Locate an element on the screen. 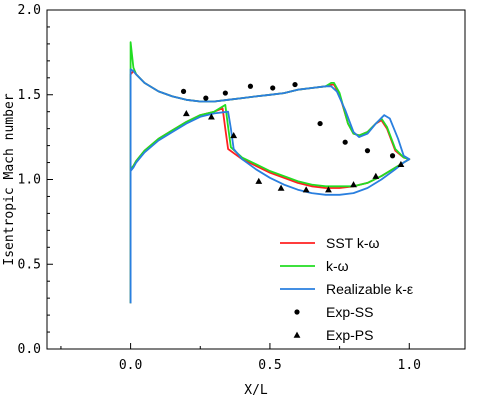  x-tick-label: 0.0 is located at coordinates (130, 365).